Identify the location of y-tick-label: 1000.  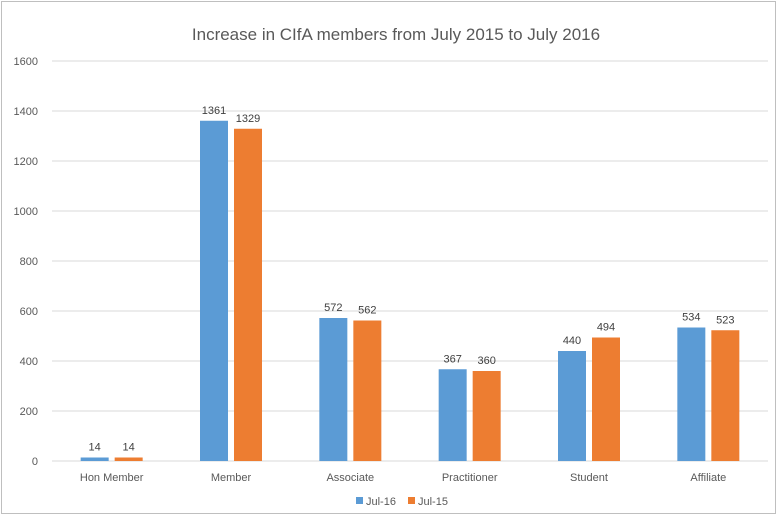
(26, 212).